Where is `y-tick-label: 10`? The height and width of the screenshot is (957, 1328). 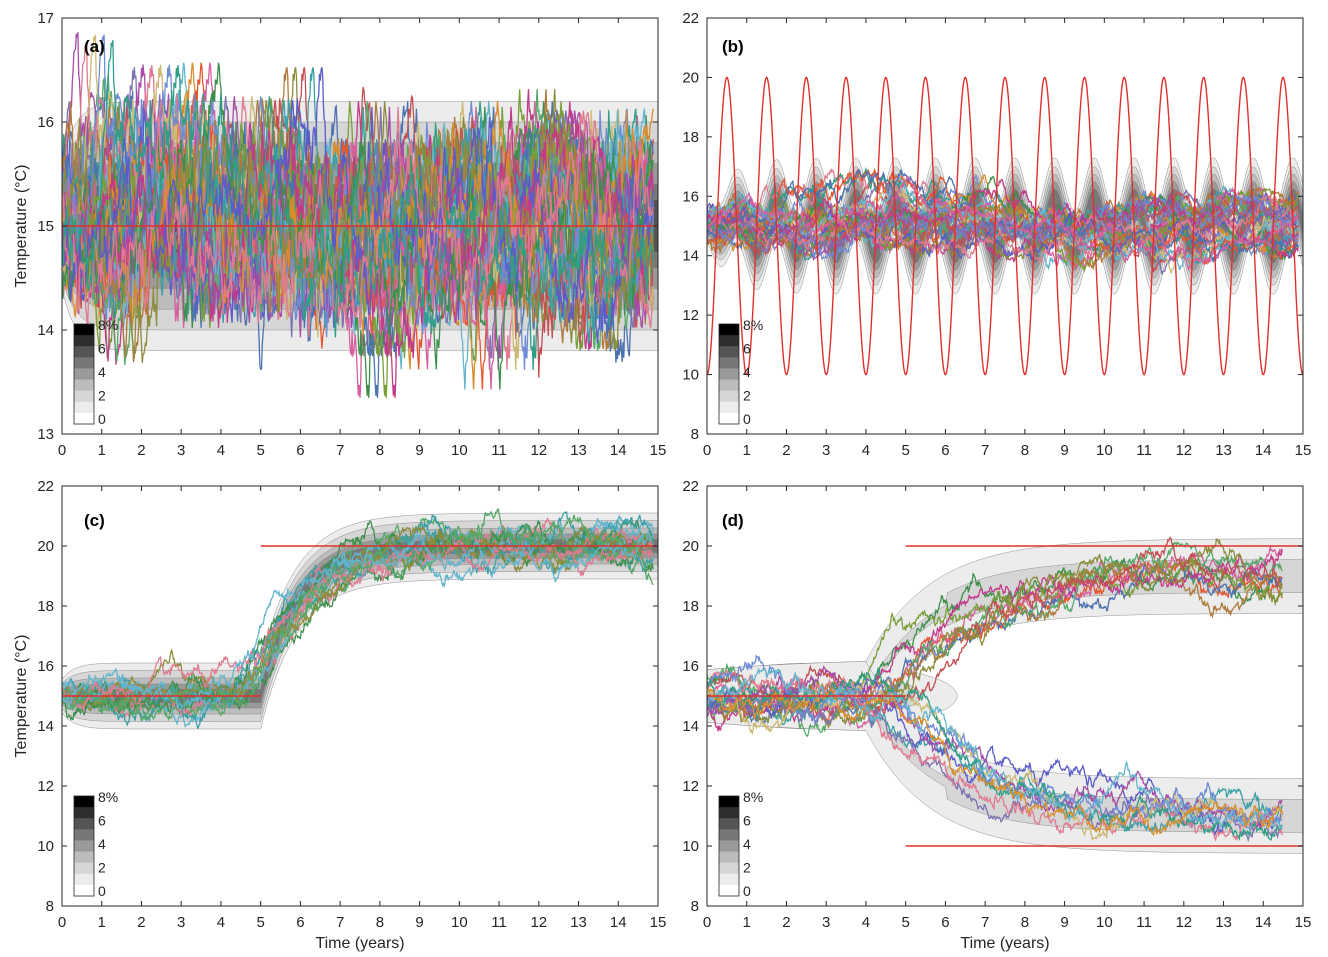
y-tick-label: 10 is located at coordinates (690, 846).